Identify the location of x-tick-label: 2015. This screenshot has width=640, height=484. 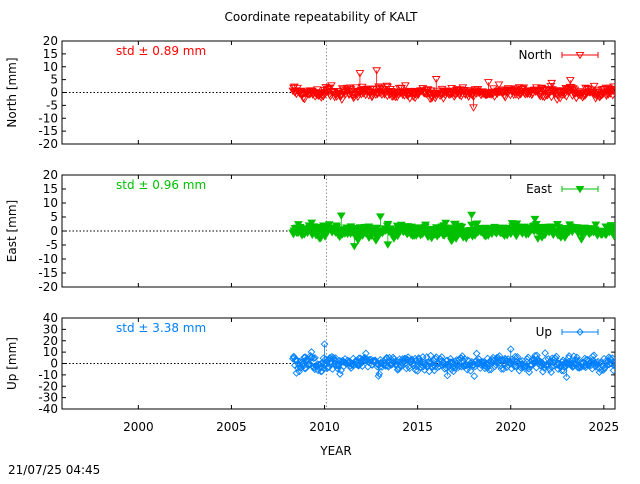
(417, 427).